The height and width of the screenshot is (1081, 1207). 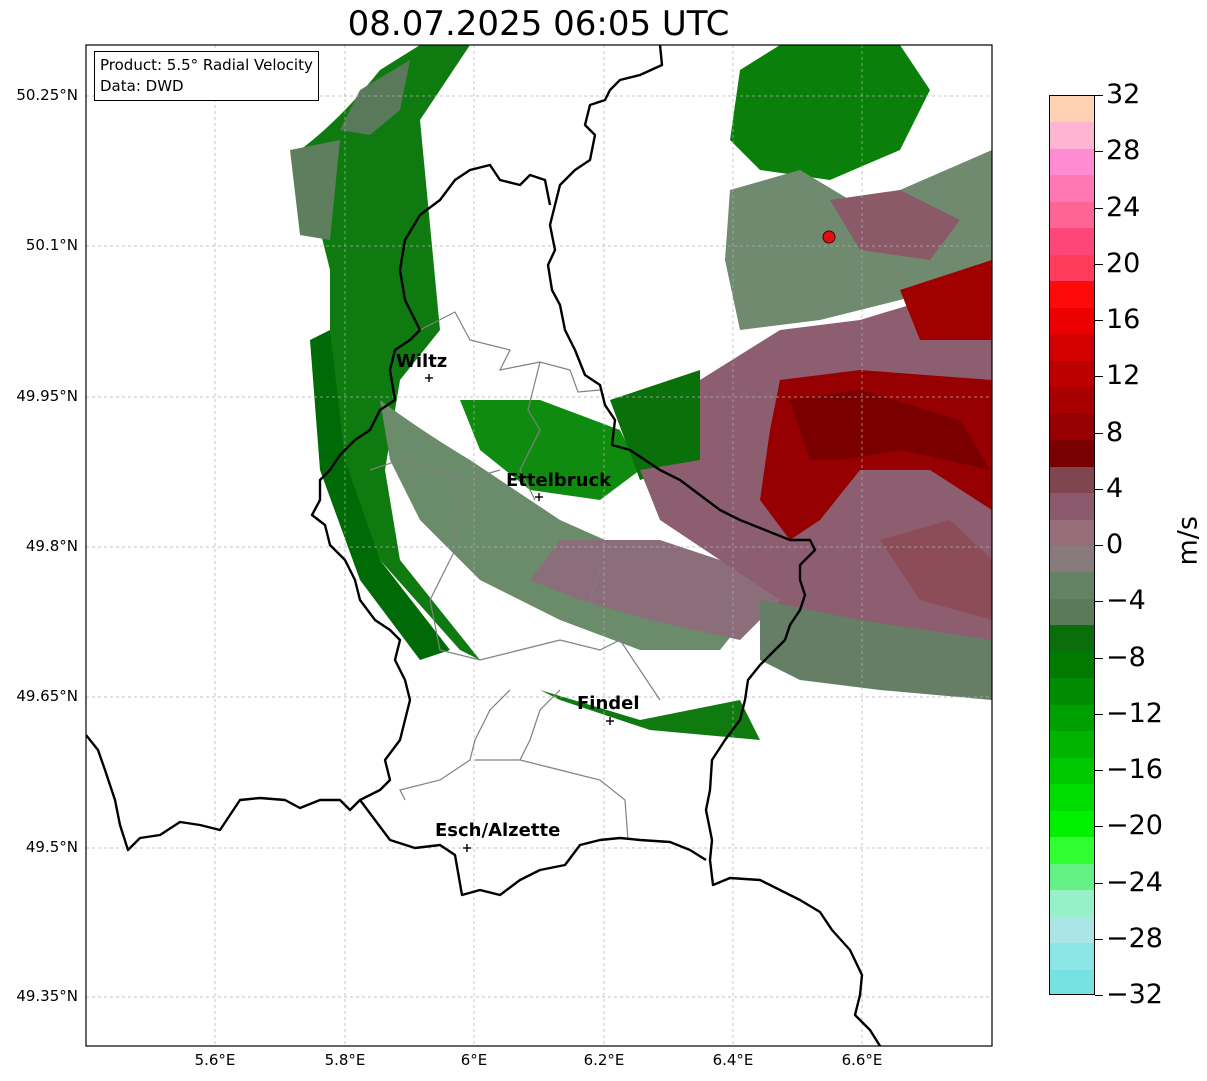 What do you see at coordinates (51, 847) in the screenshot?
I see `lat-label: 49.5°N` at bounding box center [51, 847].